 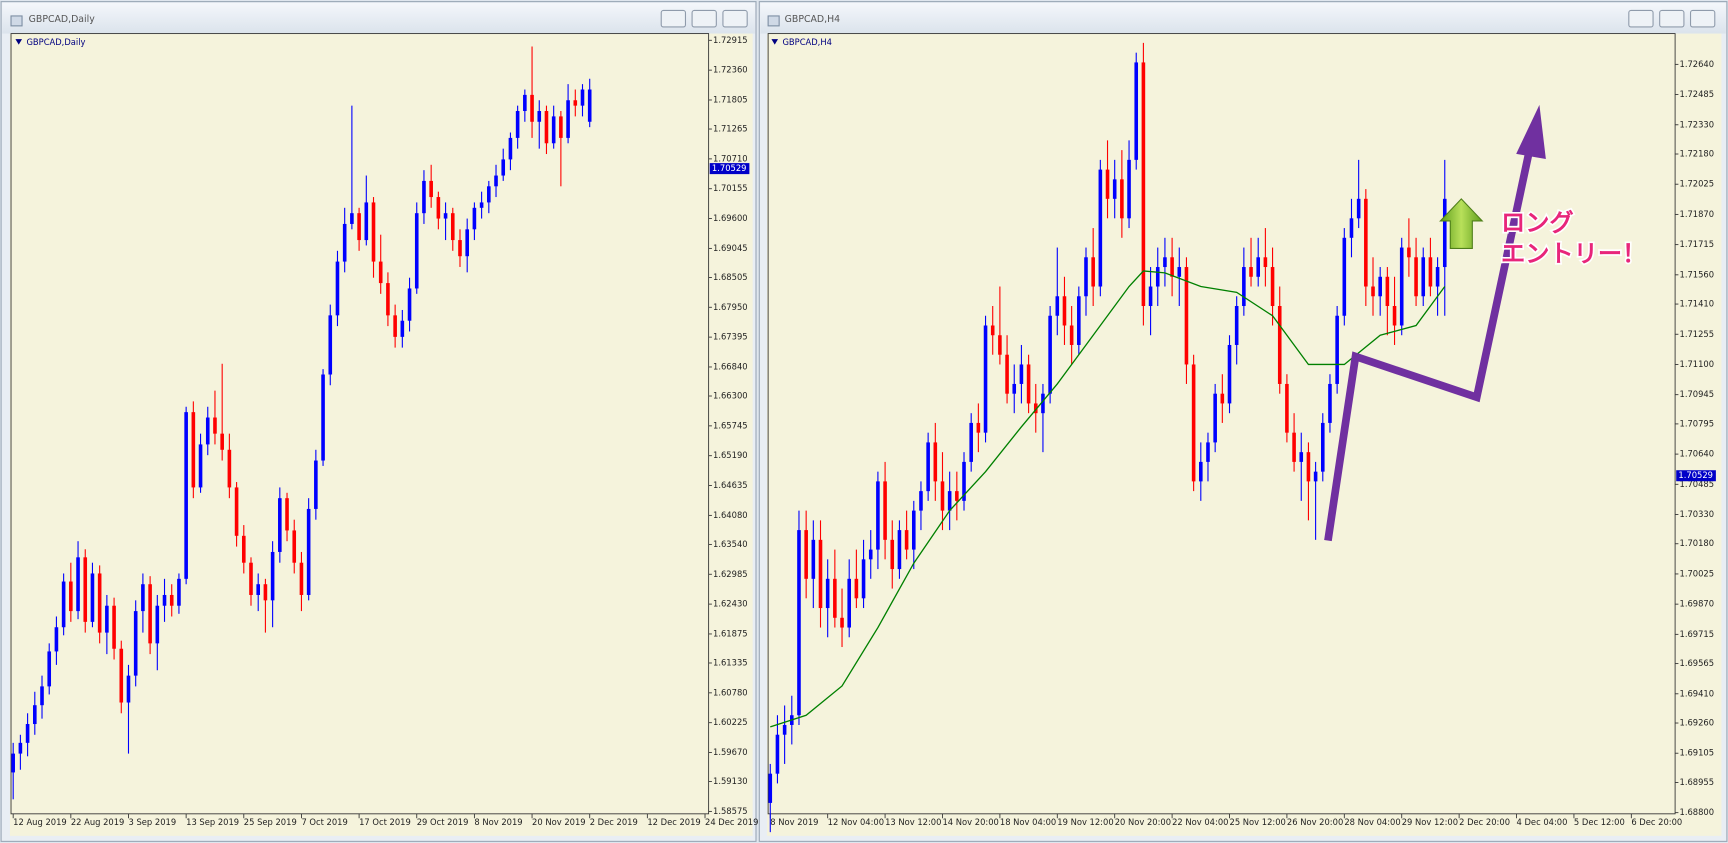 I want to click on y-tick-label: 1.62985, so click(x=730, y=574).